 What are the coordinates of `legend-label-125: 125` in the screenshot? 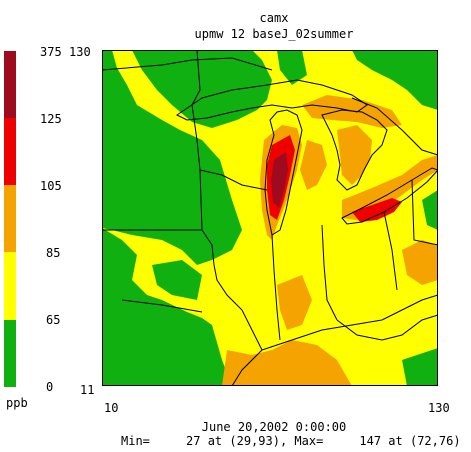 It's located at (51, 119).